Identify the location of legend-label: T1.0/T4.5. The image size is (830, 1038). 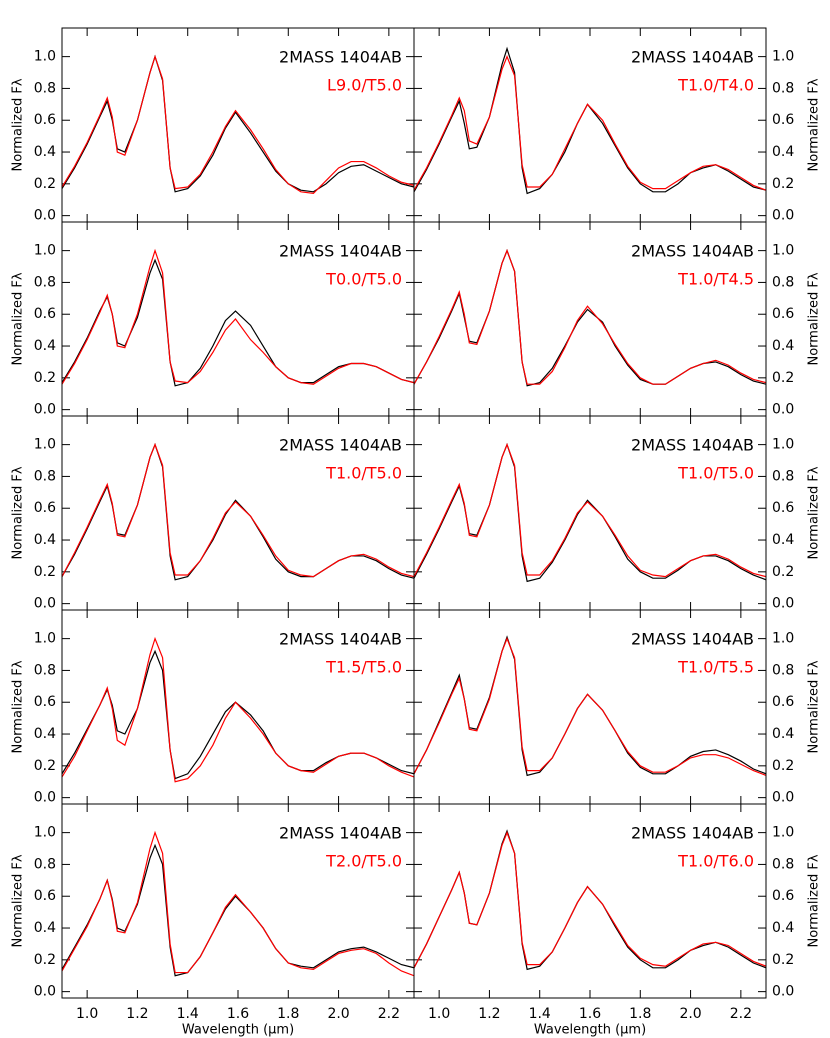
(715, 279).